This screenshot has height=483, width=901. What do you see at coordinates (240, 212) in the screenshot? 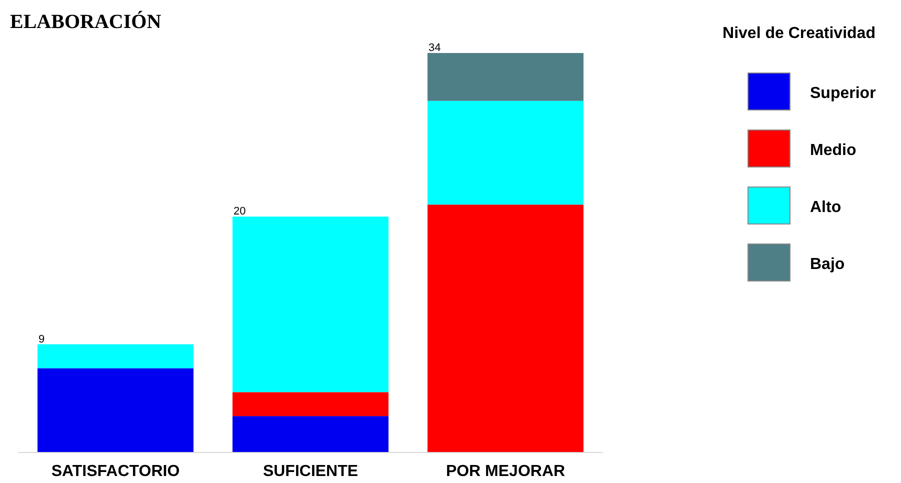
I see `annotation: 20` at bounding box center [240, 212].